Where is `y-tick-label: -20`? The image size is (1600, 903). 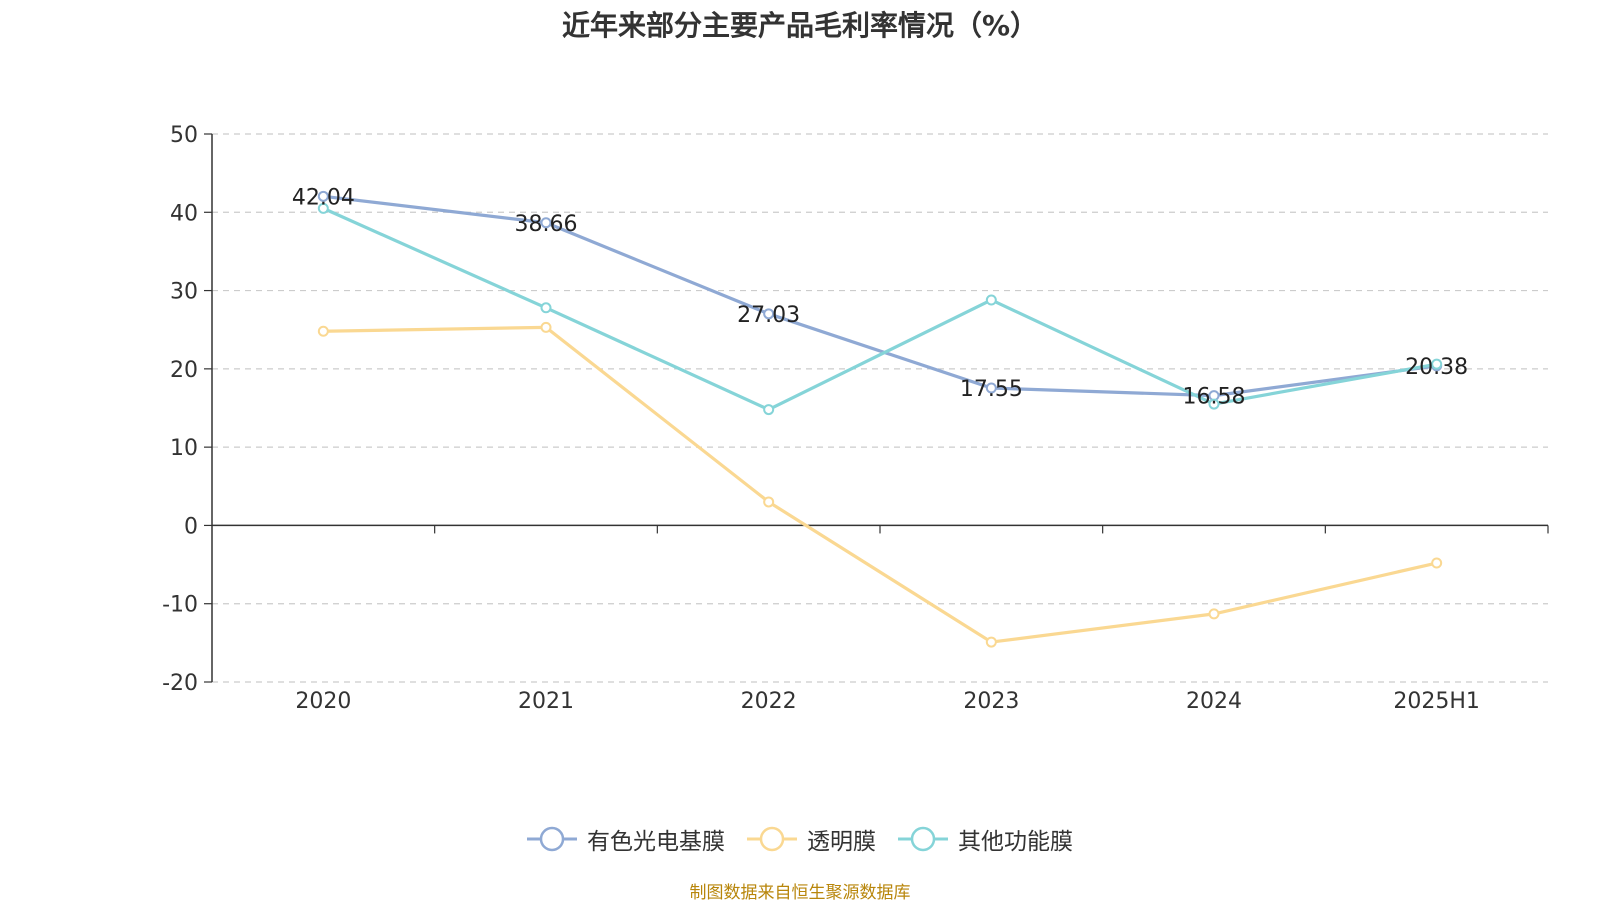
y-tick-label: -20 is located at coordinates (180, 683).